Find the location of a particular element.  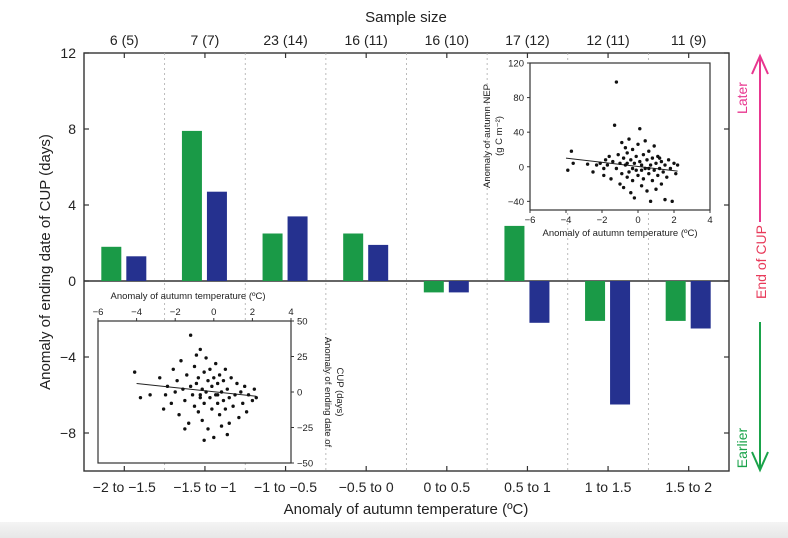

later-label: Later is located at coordinates (742, 98).